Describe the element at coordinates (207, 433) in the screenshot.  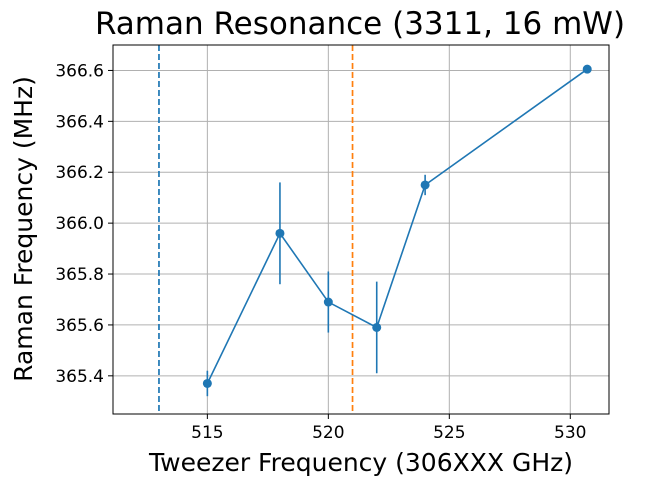
I see `x-tick-label: 515` at that location.